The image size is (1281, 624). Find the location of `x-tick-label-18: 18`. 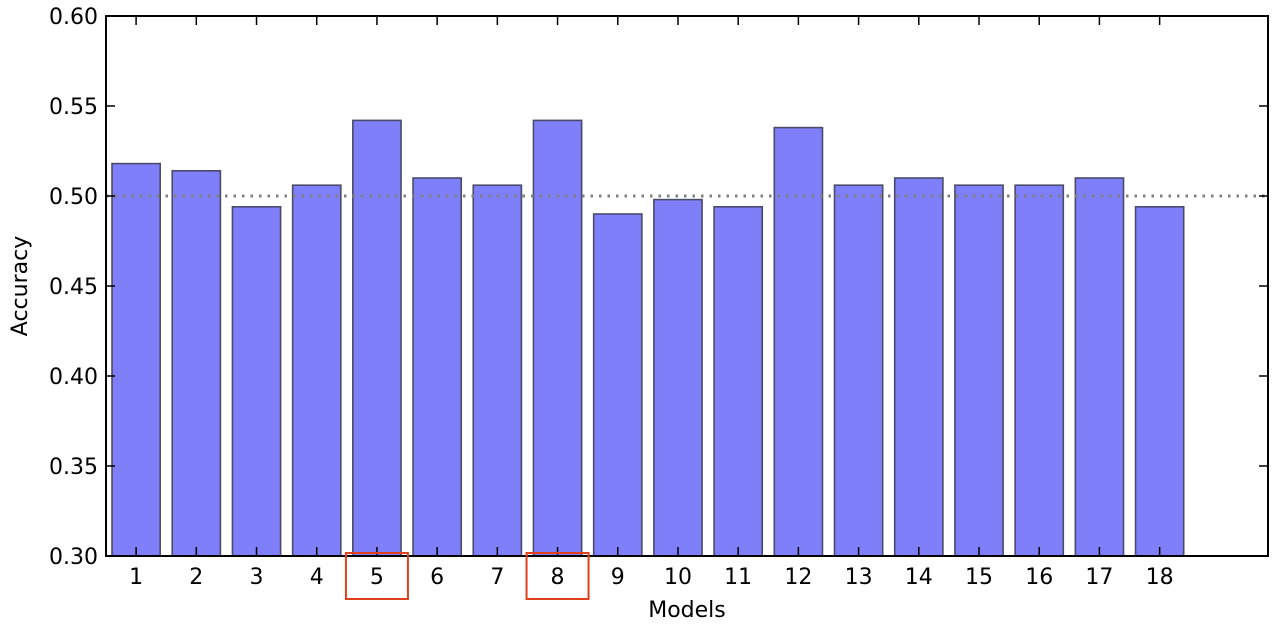

x-tick-label-18: 18 is located at coordinates (1160, 577).